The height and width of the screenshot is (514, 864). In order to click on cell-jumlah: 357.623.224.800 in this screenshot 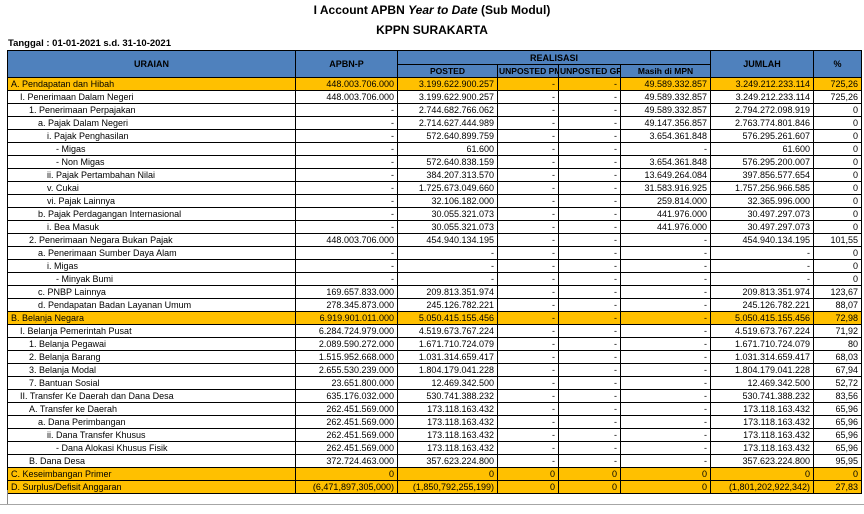, I will do `click(762, 461)`.